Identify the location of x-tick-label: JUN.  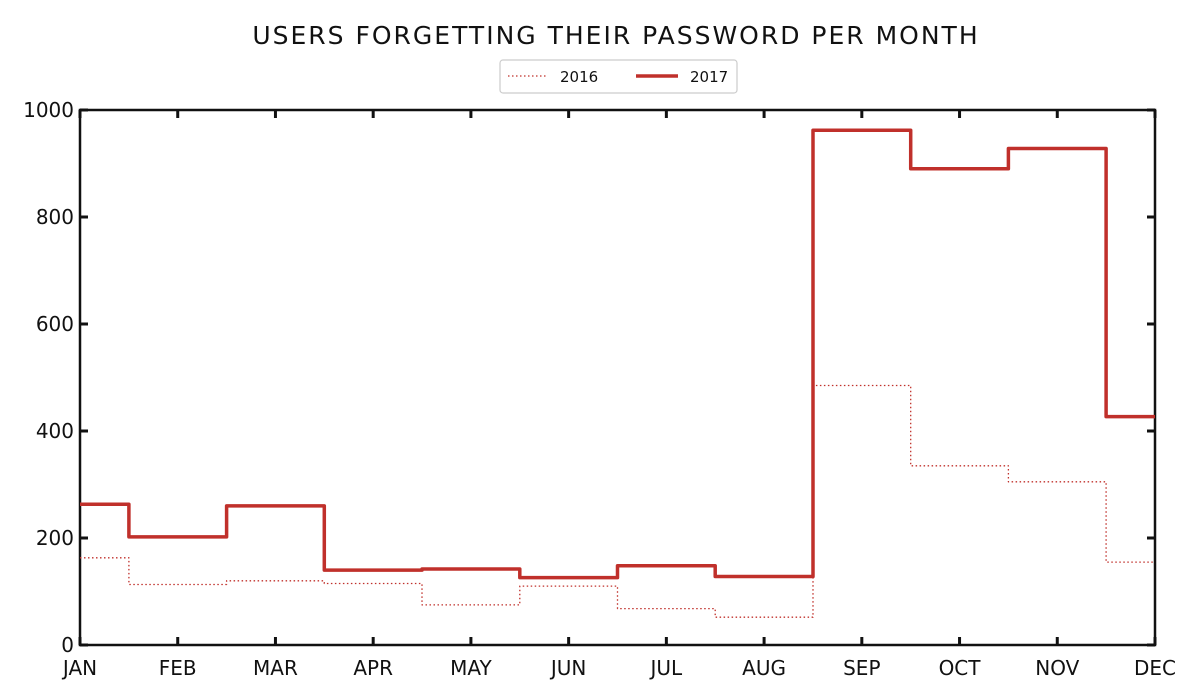
(568, 668).